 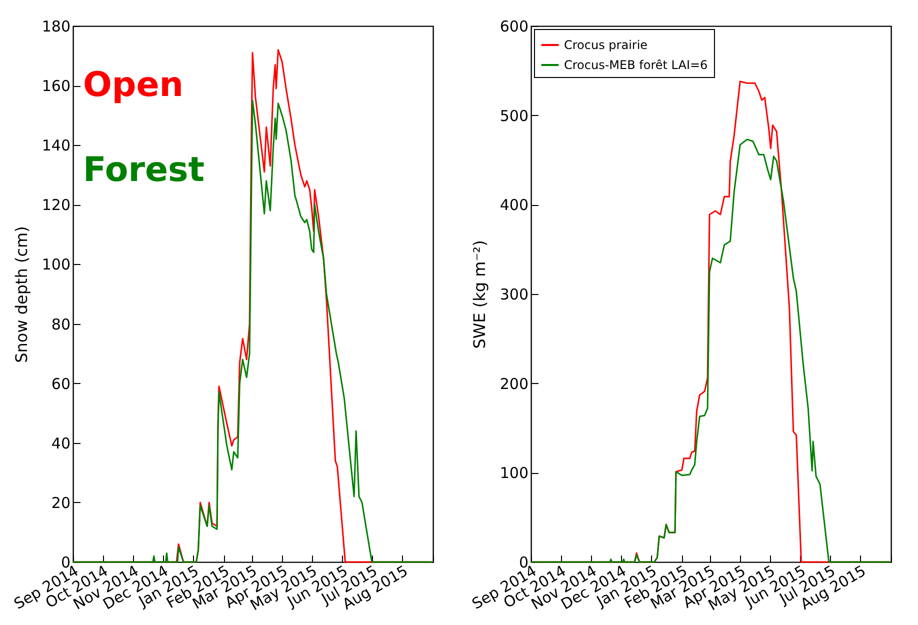 I want to click on y-tick-label: 120, so click(x=56, y=205).